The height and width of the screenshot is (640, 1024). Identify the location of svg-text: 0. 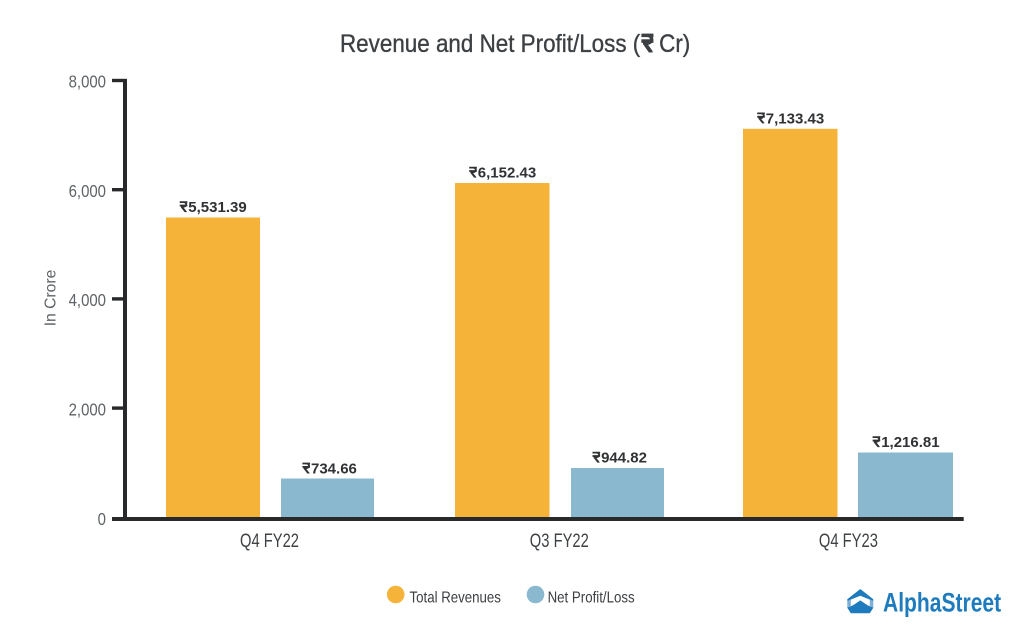
(102, 519).